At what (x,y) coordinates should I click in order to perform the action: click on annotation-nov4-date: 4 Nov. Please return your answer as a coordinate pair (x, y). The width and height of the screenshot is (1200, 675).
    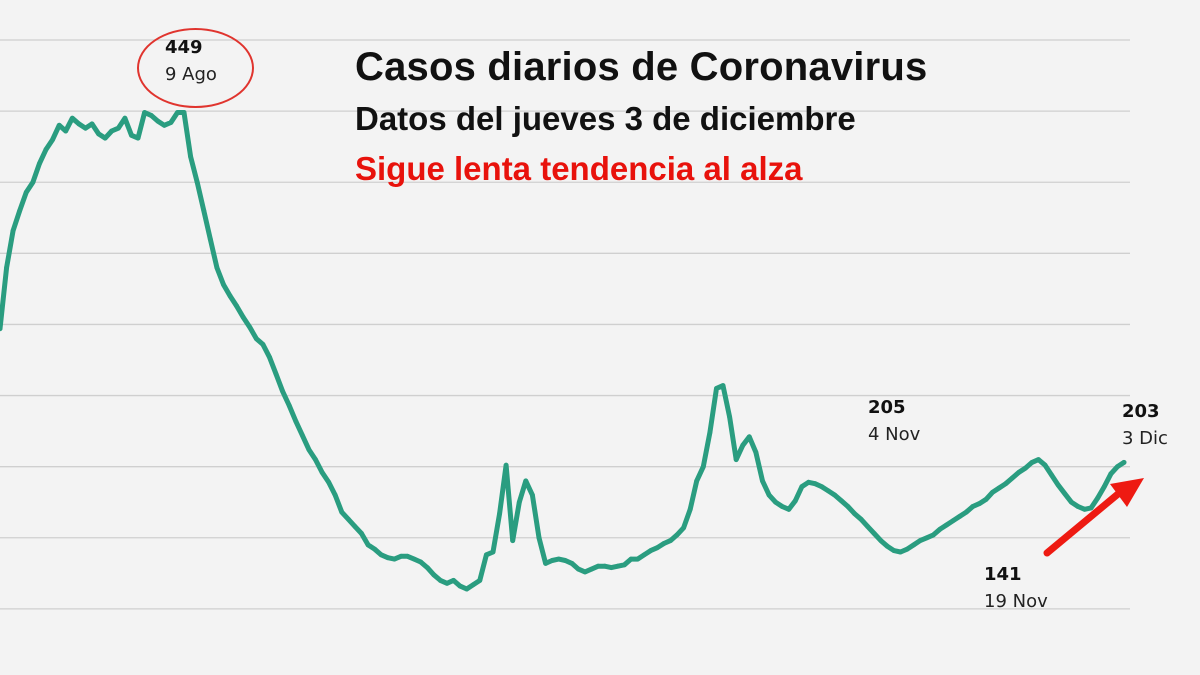
    Looking at the image, I should click on (894, 434).